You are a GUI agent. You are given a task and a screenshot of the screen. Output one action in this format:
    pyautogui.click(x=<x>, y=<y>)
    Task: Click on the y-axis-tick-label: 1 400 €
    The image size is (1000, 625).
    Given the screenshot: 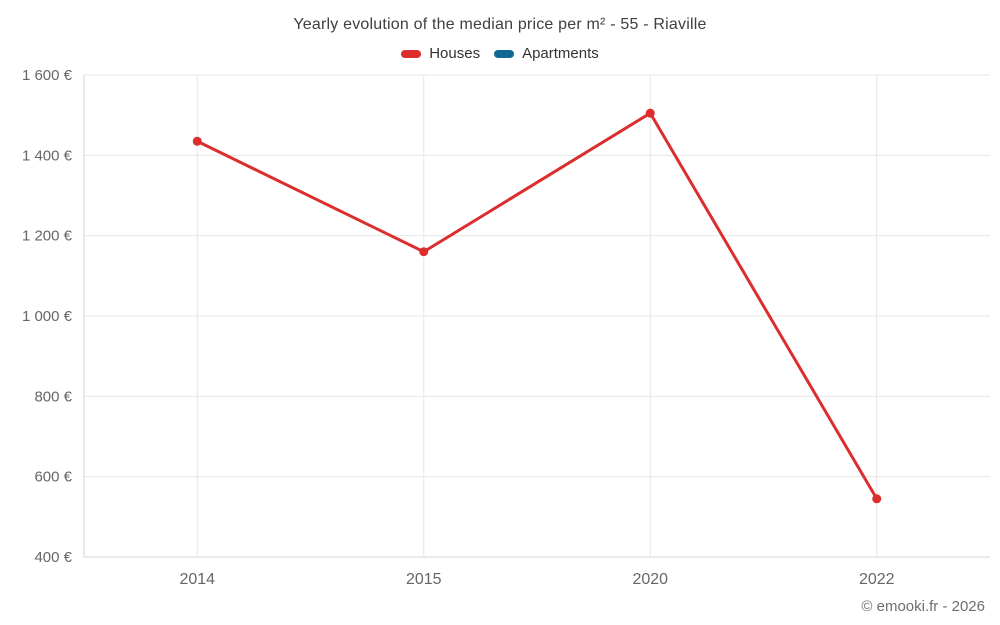 What is the action you would take?
    pyautogui.click(x=47, y=155)
    